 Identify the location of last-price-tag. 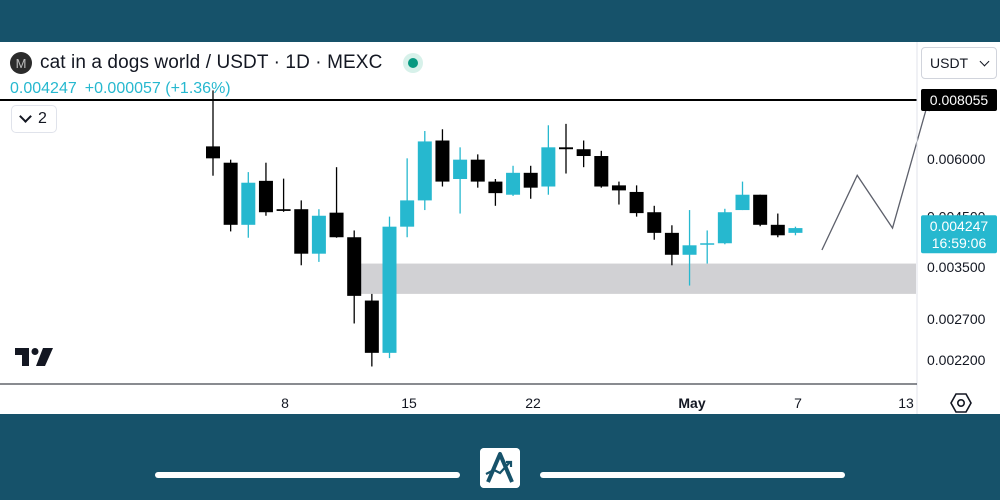
(959, 234).